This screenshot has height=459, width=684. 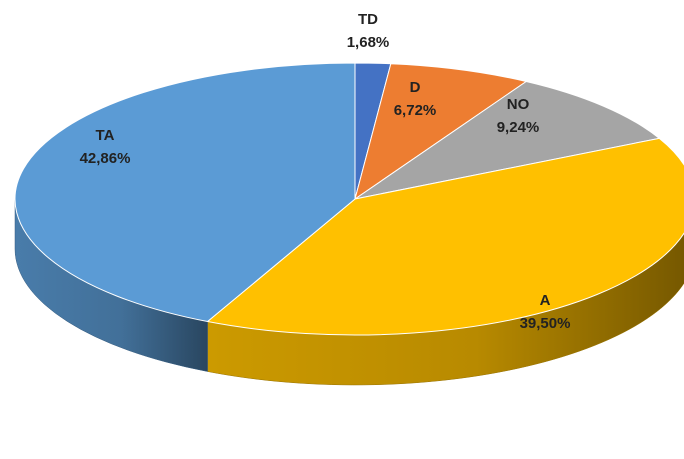 What do you see at coordinates (368, 19) in the screenshot?
I see `pie-label-td: TD` at bounding box center [368, 19].